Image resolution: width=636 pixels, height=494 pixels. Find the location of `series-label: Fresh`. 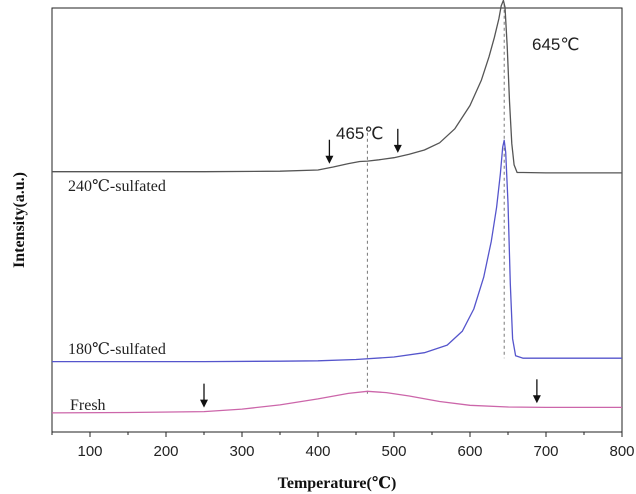

series-label: Fresh is located at coordinates (88, 405).